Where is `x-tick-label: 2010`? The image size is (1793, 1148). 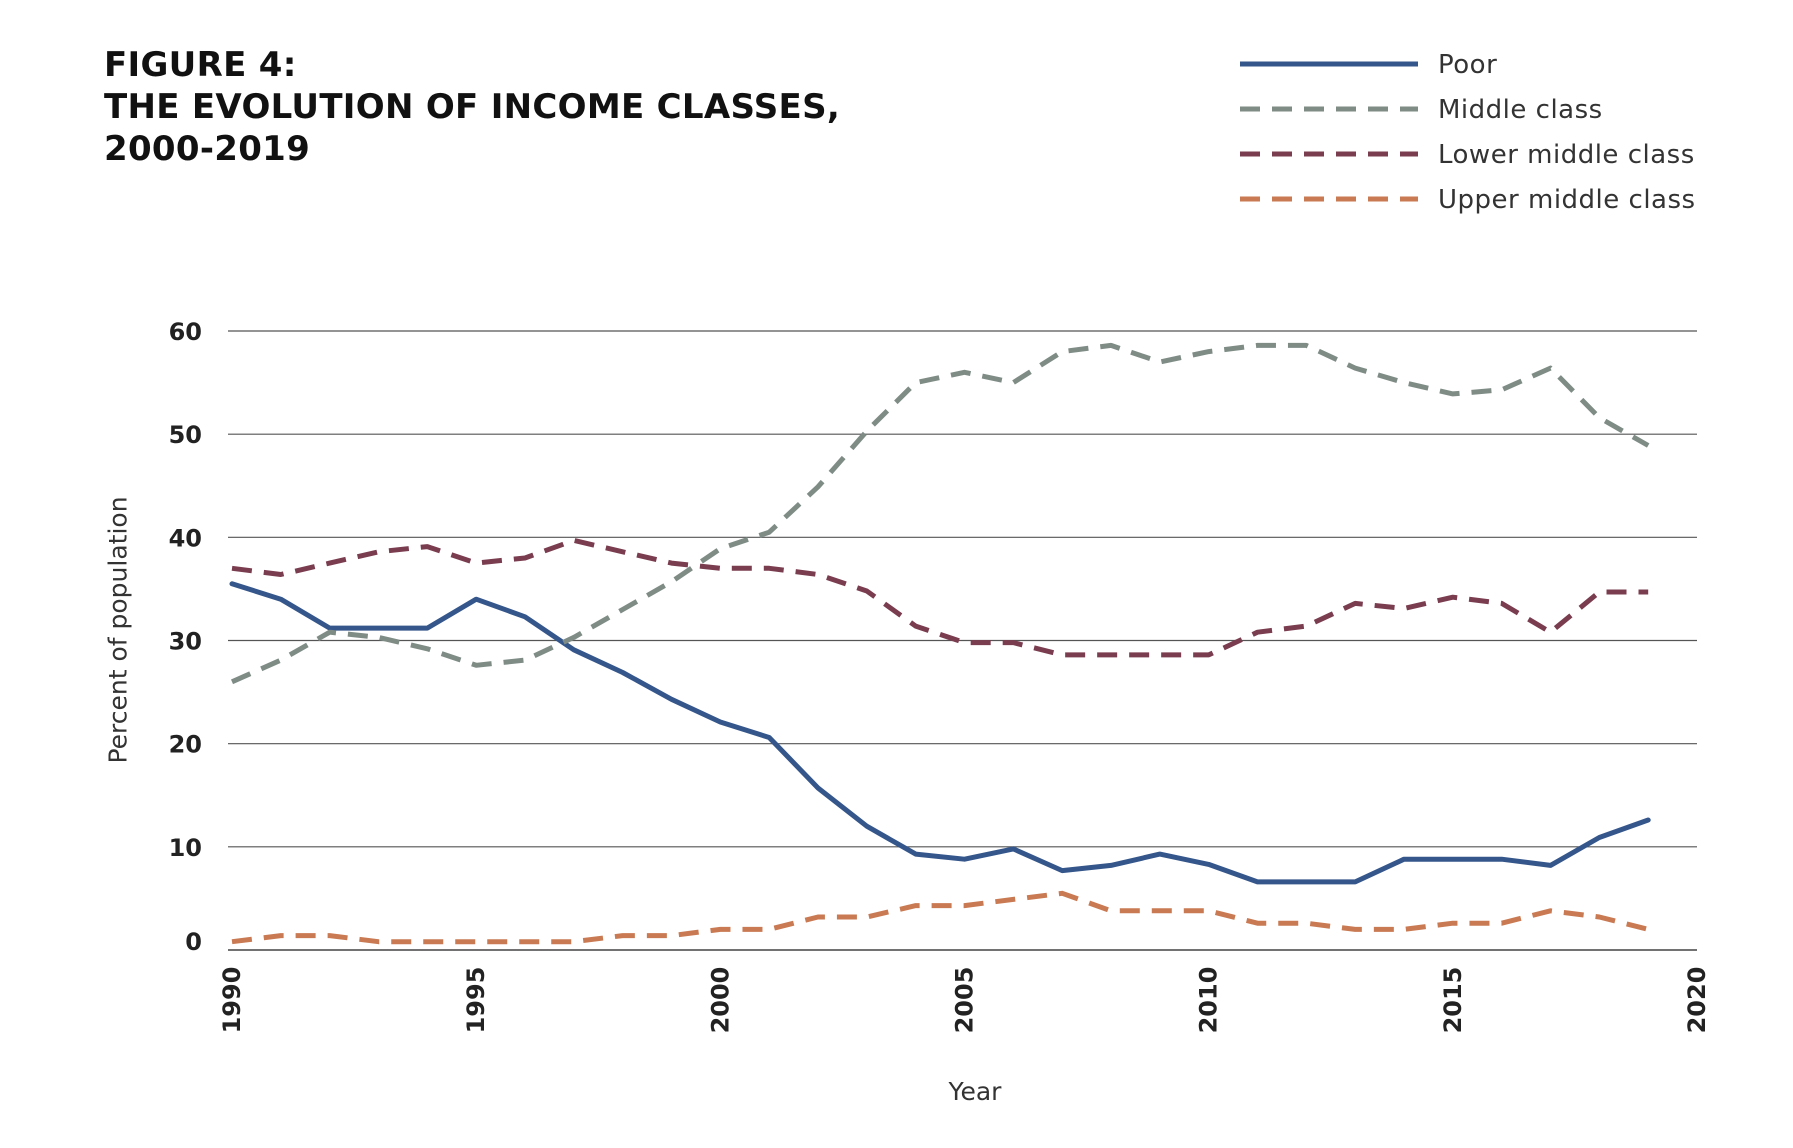
x-tick-label: 2010 is located at coordinates (1209, 1000).